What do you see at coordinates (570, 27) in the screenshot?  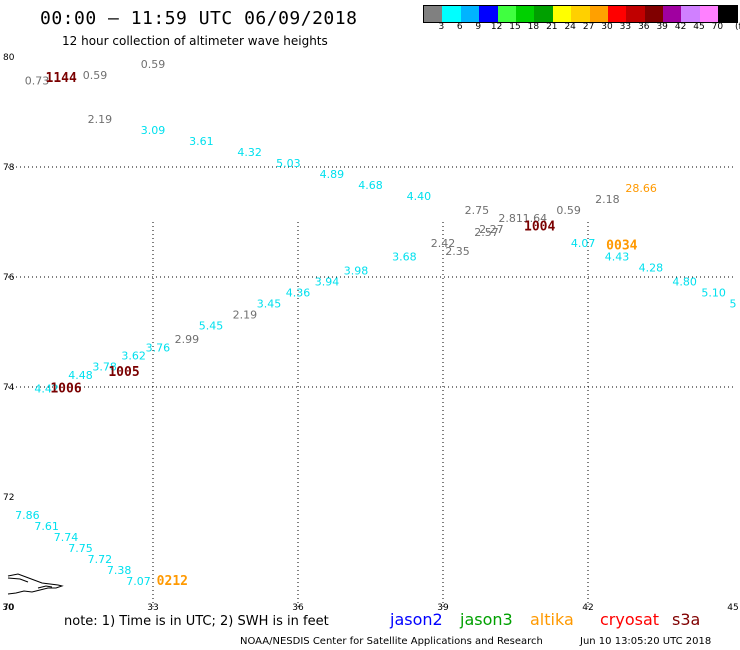 I see `scale-label: 24` at bounding box center [570, 27].